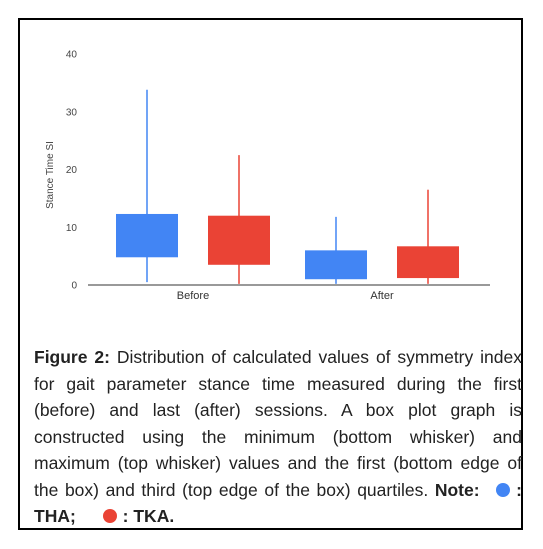 The height and width of the screenshot is (549, 543). Describe the element at coordinates (72, 170) in the screenshot. I see `y-tick-label: 20` at that location.